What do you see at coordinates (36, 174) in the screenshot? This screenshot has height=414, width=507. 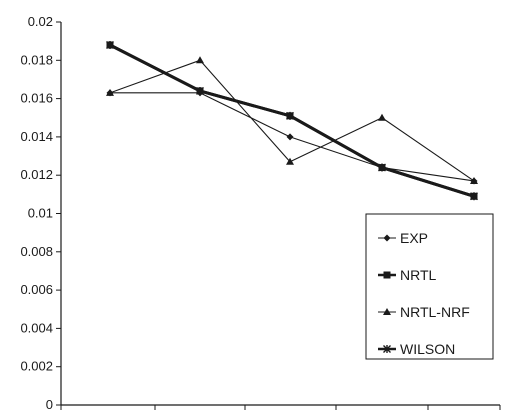 I see `y-tick-label: 0.012` at bounding box center [36, 174].